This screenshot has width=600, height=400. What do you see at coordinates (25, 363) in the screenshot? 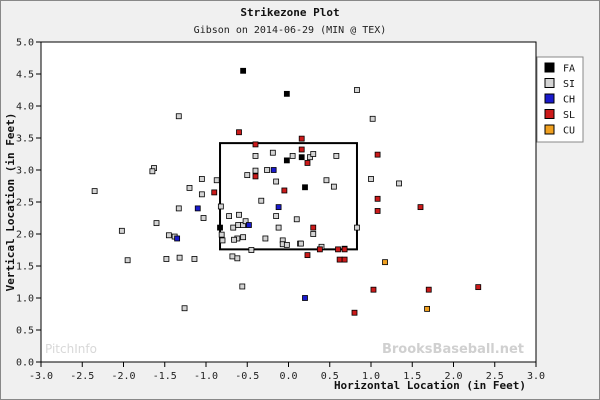
I see `y-tick-label: 0.0` at bounding box center [25, 363].